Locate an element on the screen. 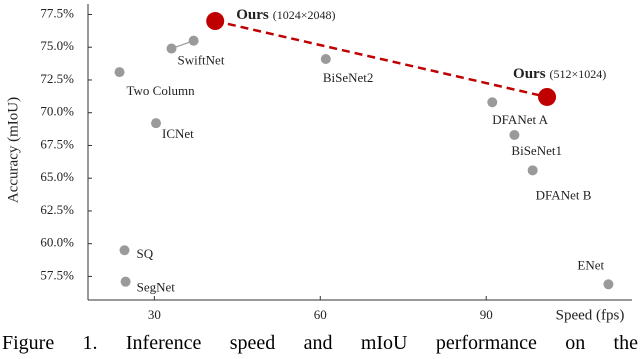 The height and width of the screenshot is (359, 640). y-axis-label: Accuracy (mIoU) is located at coordinates (13, 150).